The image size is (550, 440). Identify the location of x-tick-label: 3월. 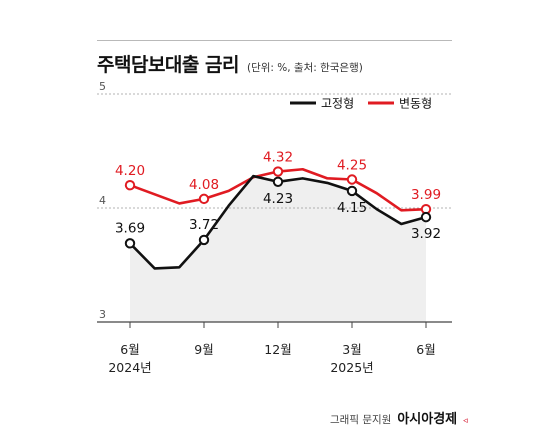
(351, 349).